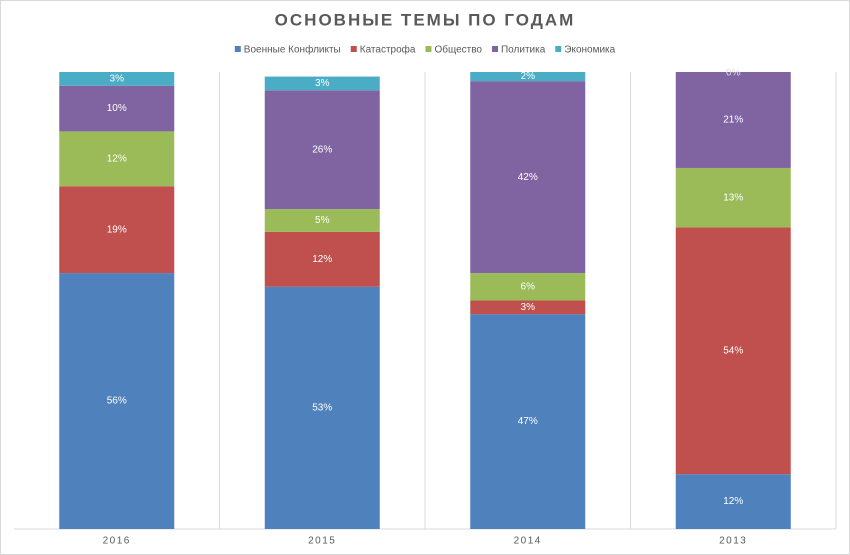 This screenshot has height=555, width=850. What do you see at coordinates (458, 50) in the screenshot?
I see `legend-label: Общество` at bounding box center [458, 50].